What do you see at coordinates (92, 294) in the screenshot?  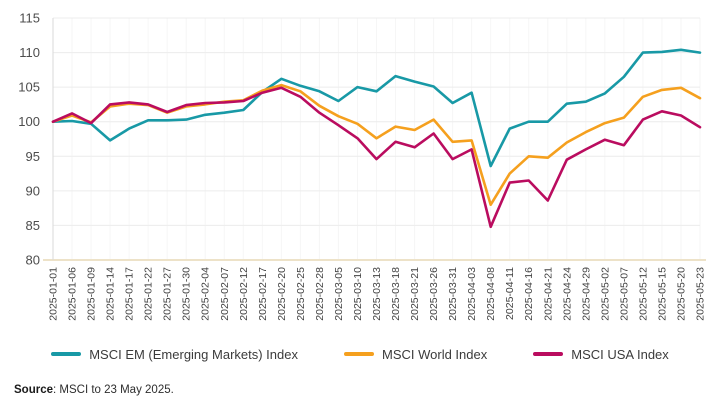 I see `x-axis-label: 2025-01-09` at bounding box center [92, 294].